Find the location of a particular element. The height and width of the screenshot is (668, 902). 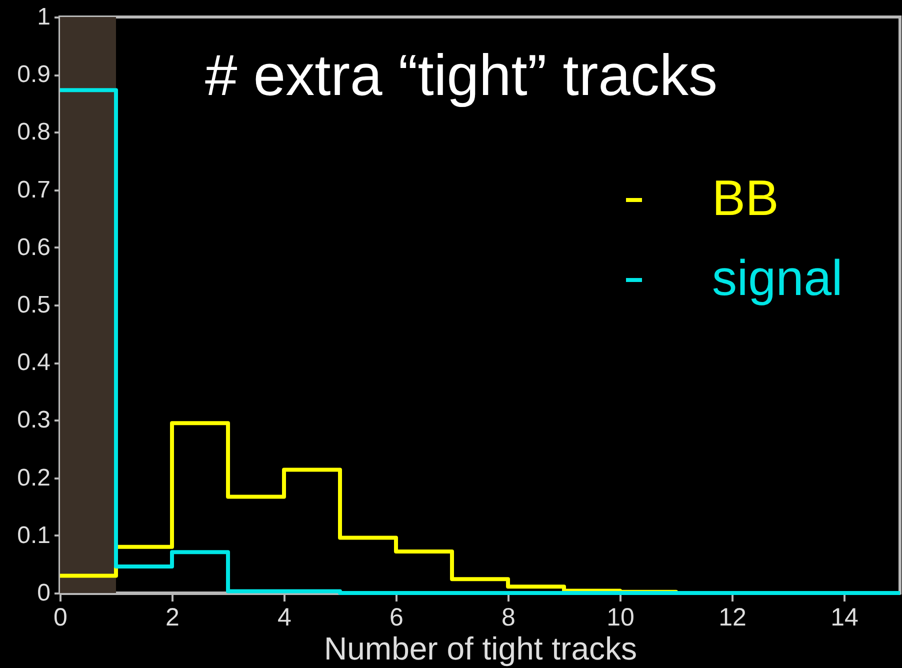

y-tick-label: 0.5 is located at coordinates (33, 305).